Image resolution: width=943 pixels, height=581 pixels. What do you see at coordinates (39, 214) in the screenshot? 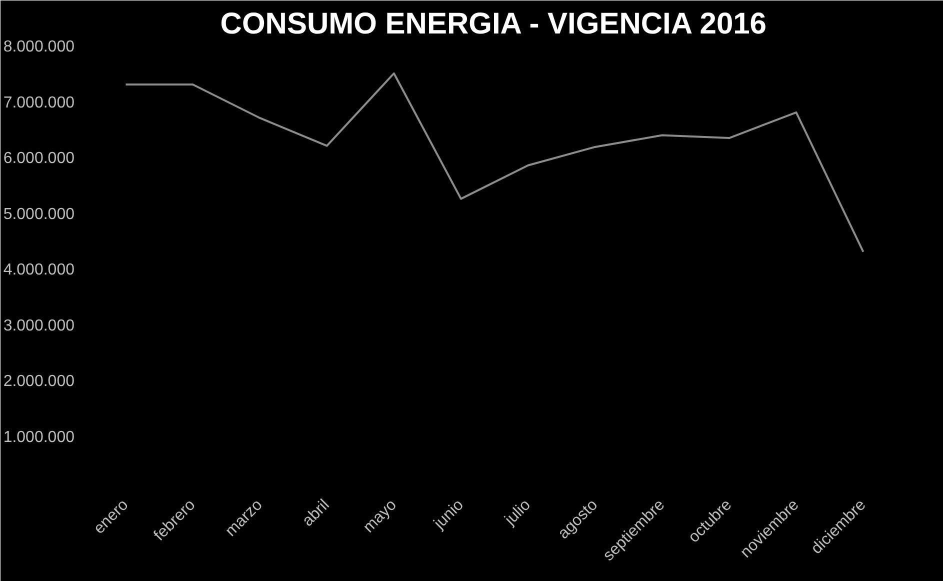
I see `y-tick-label: 5.000.000` at bounding box center [39, 214].